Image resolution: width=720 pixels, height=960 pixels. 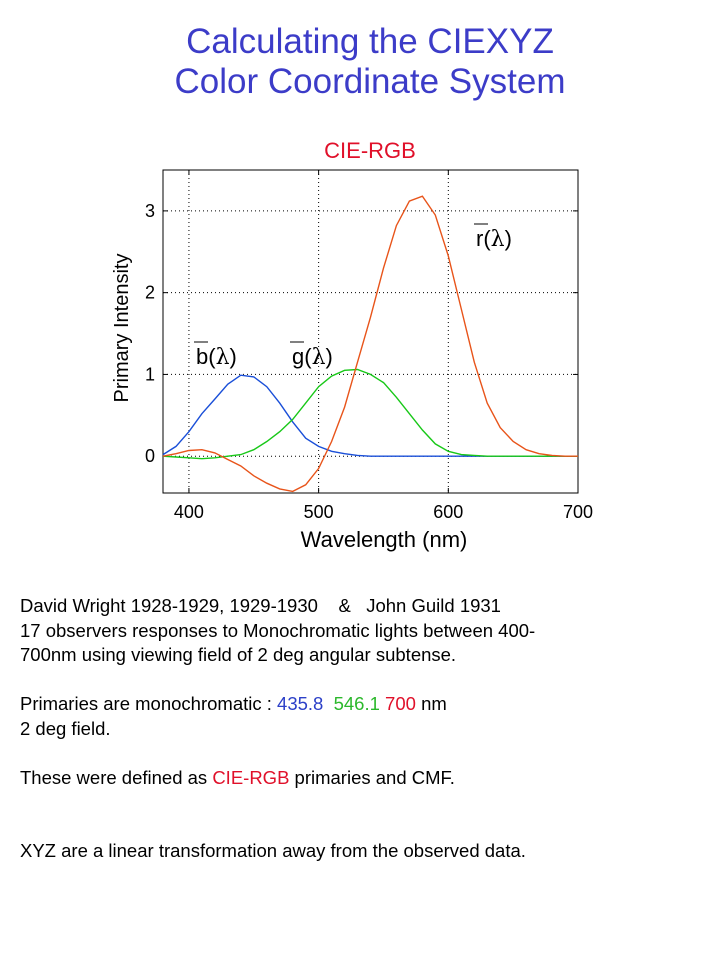 I want to click on y-axis-label: Primary Intensity, so click(x=122, y=328).